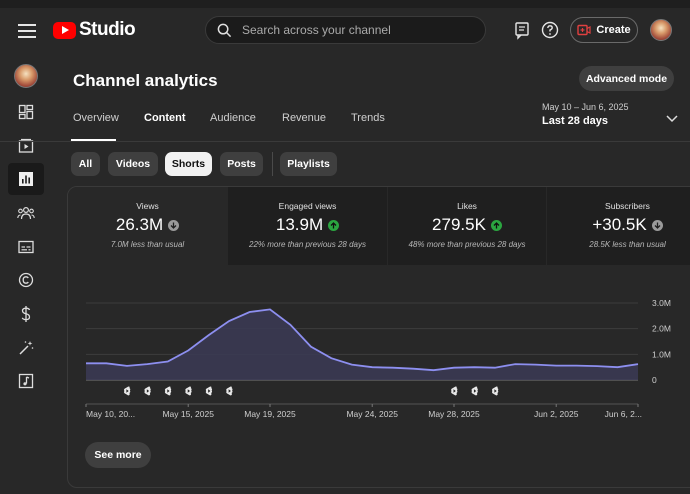 Image resolution: width=690 pixels, height=494 pixels. Describe the element at coordinates (454, 414) in the screenshot. I see `x-tick-label: May 28, 2025` at that location.